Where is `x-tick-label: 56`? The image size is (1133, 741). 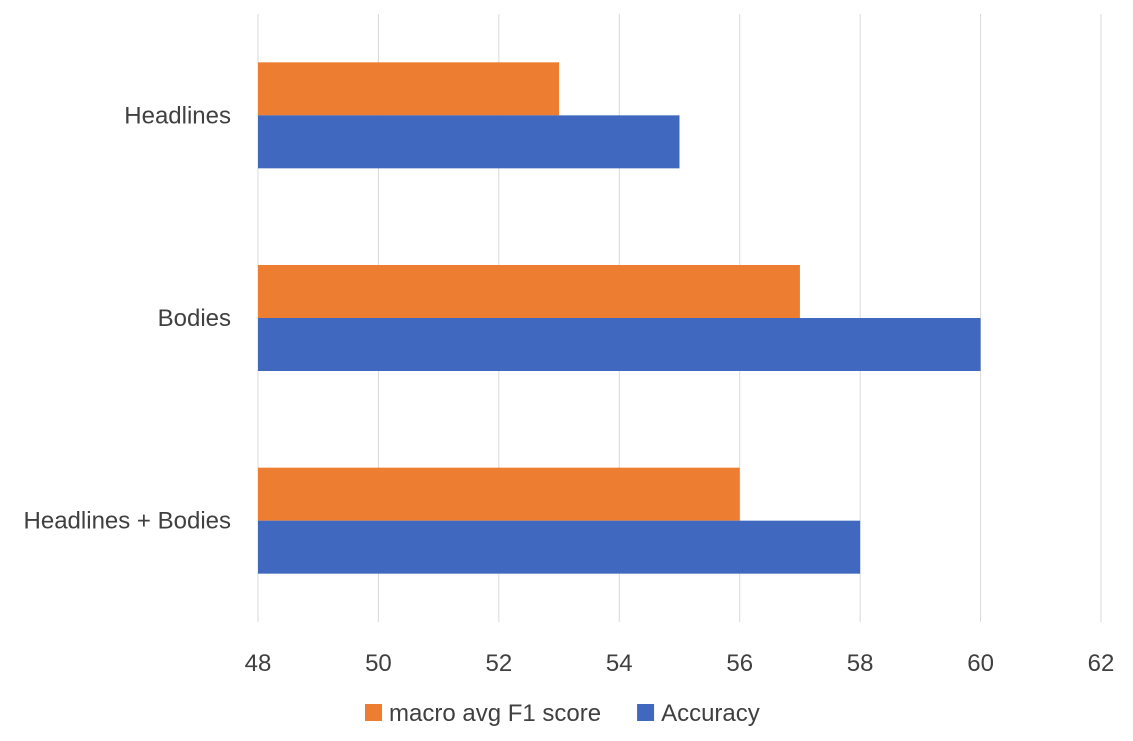 x-tick-label: 56 is located at coordinates (739, 663).